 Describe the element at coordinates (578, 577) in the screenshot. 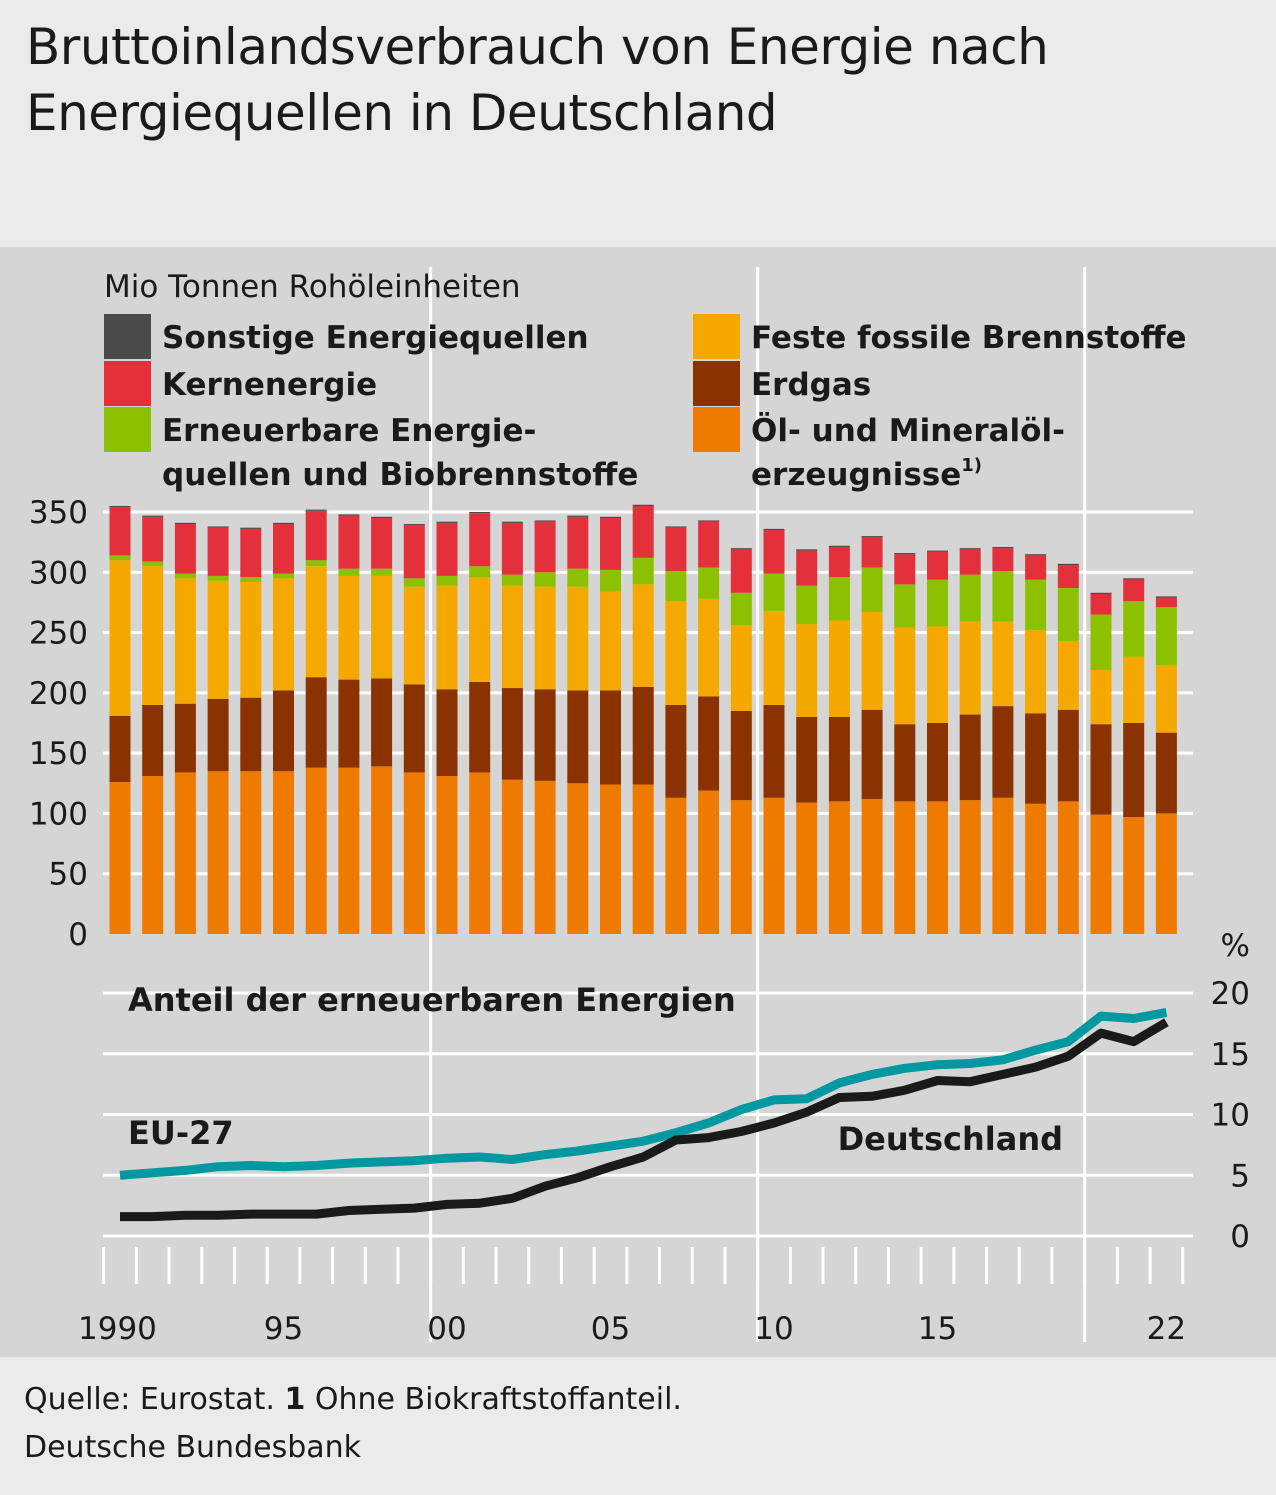

I see `bar-erneuerbar-2004` at that location.